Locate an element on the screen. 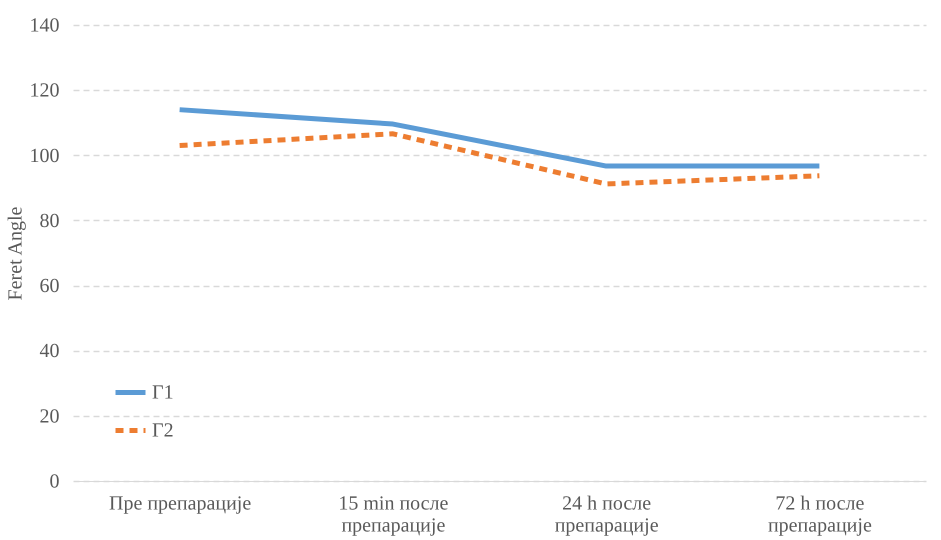  y-tick-label: 40 is located at coordinates (50, 351).